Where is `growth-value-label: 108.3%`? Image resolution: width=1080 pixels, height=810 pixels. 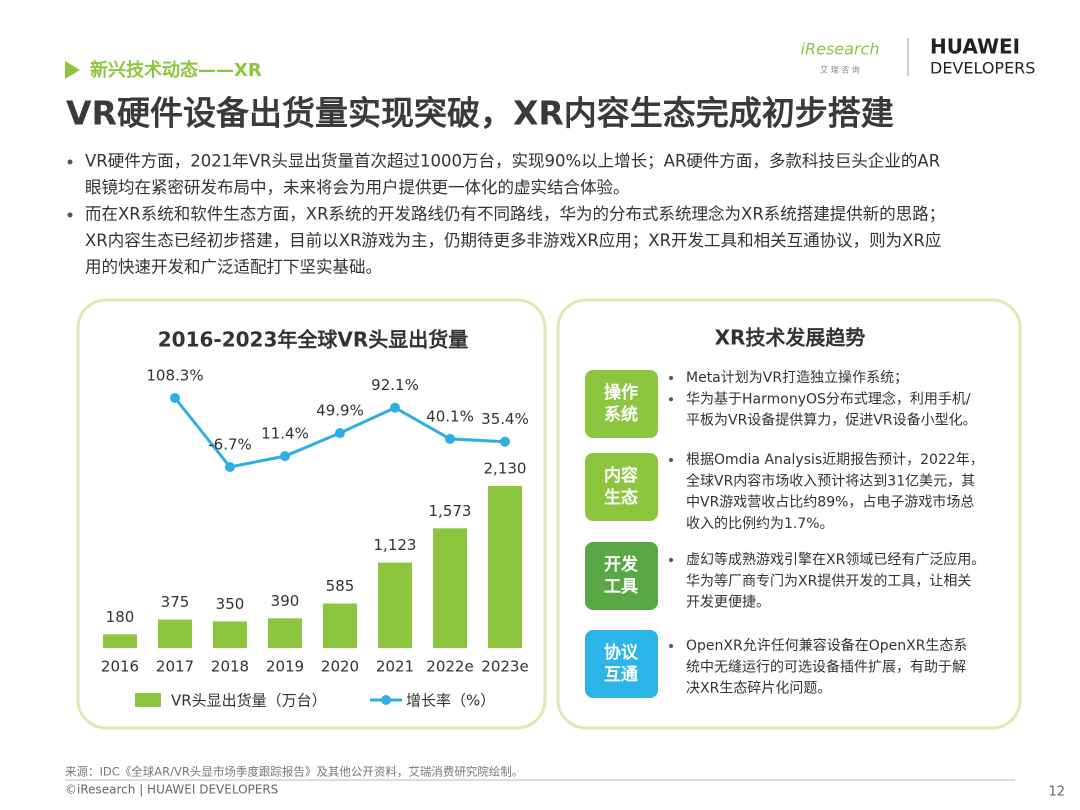
growth-value-label: 108.3% is located at coordinates (174, 376).